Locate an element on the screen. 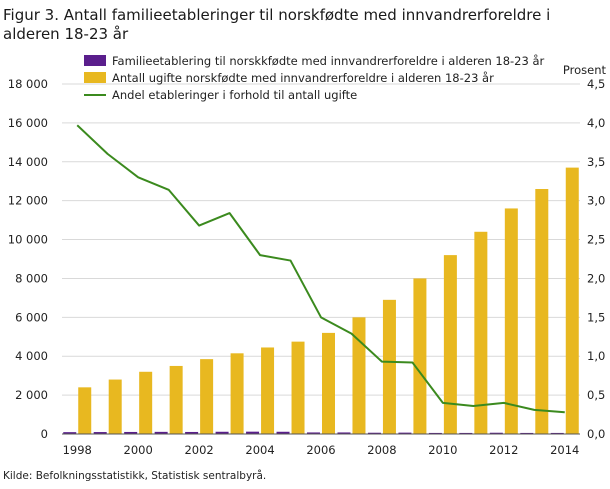 This screenshot has width=610, height=489. y-right-tick-label: 0,5 is located at coordinates (596, 395).